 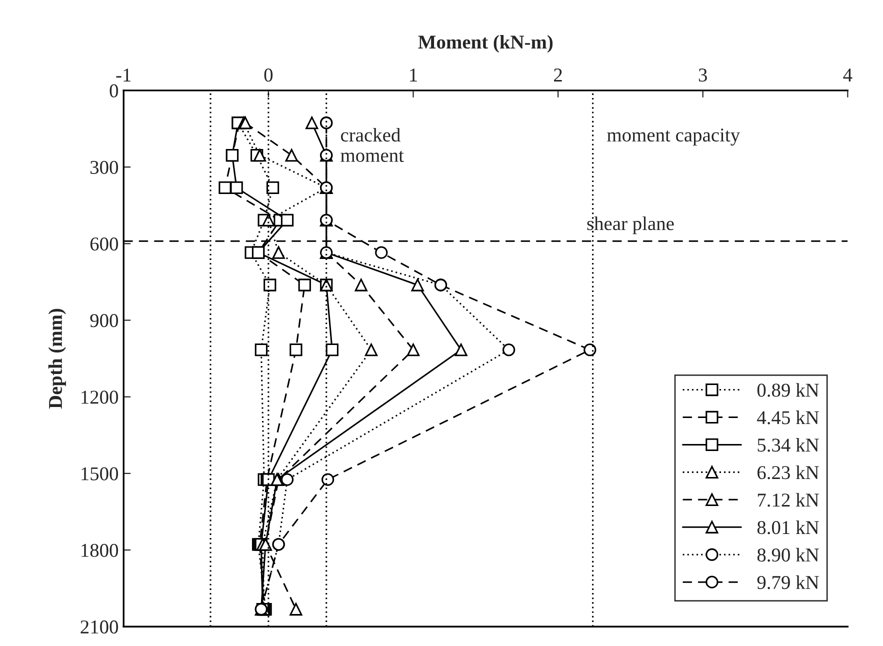 I want to click on y-tick-label: 0, so click(x=114, y=91).